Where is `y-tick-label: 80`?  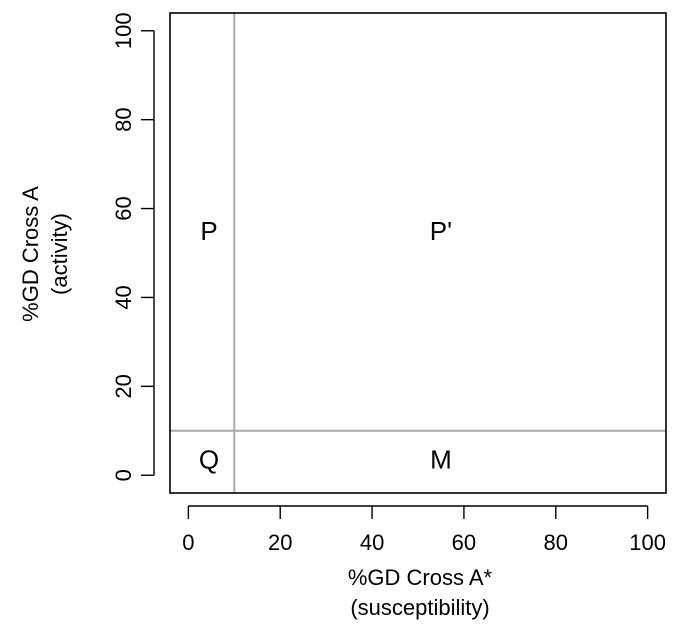 y-tick-label: 80 is located at coordinates (123, 119).